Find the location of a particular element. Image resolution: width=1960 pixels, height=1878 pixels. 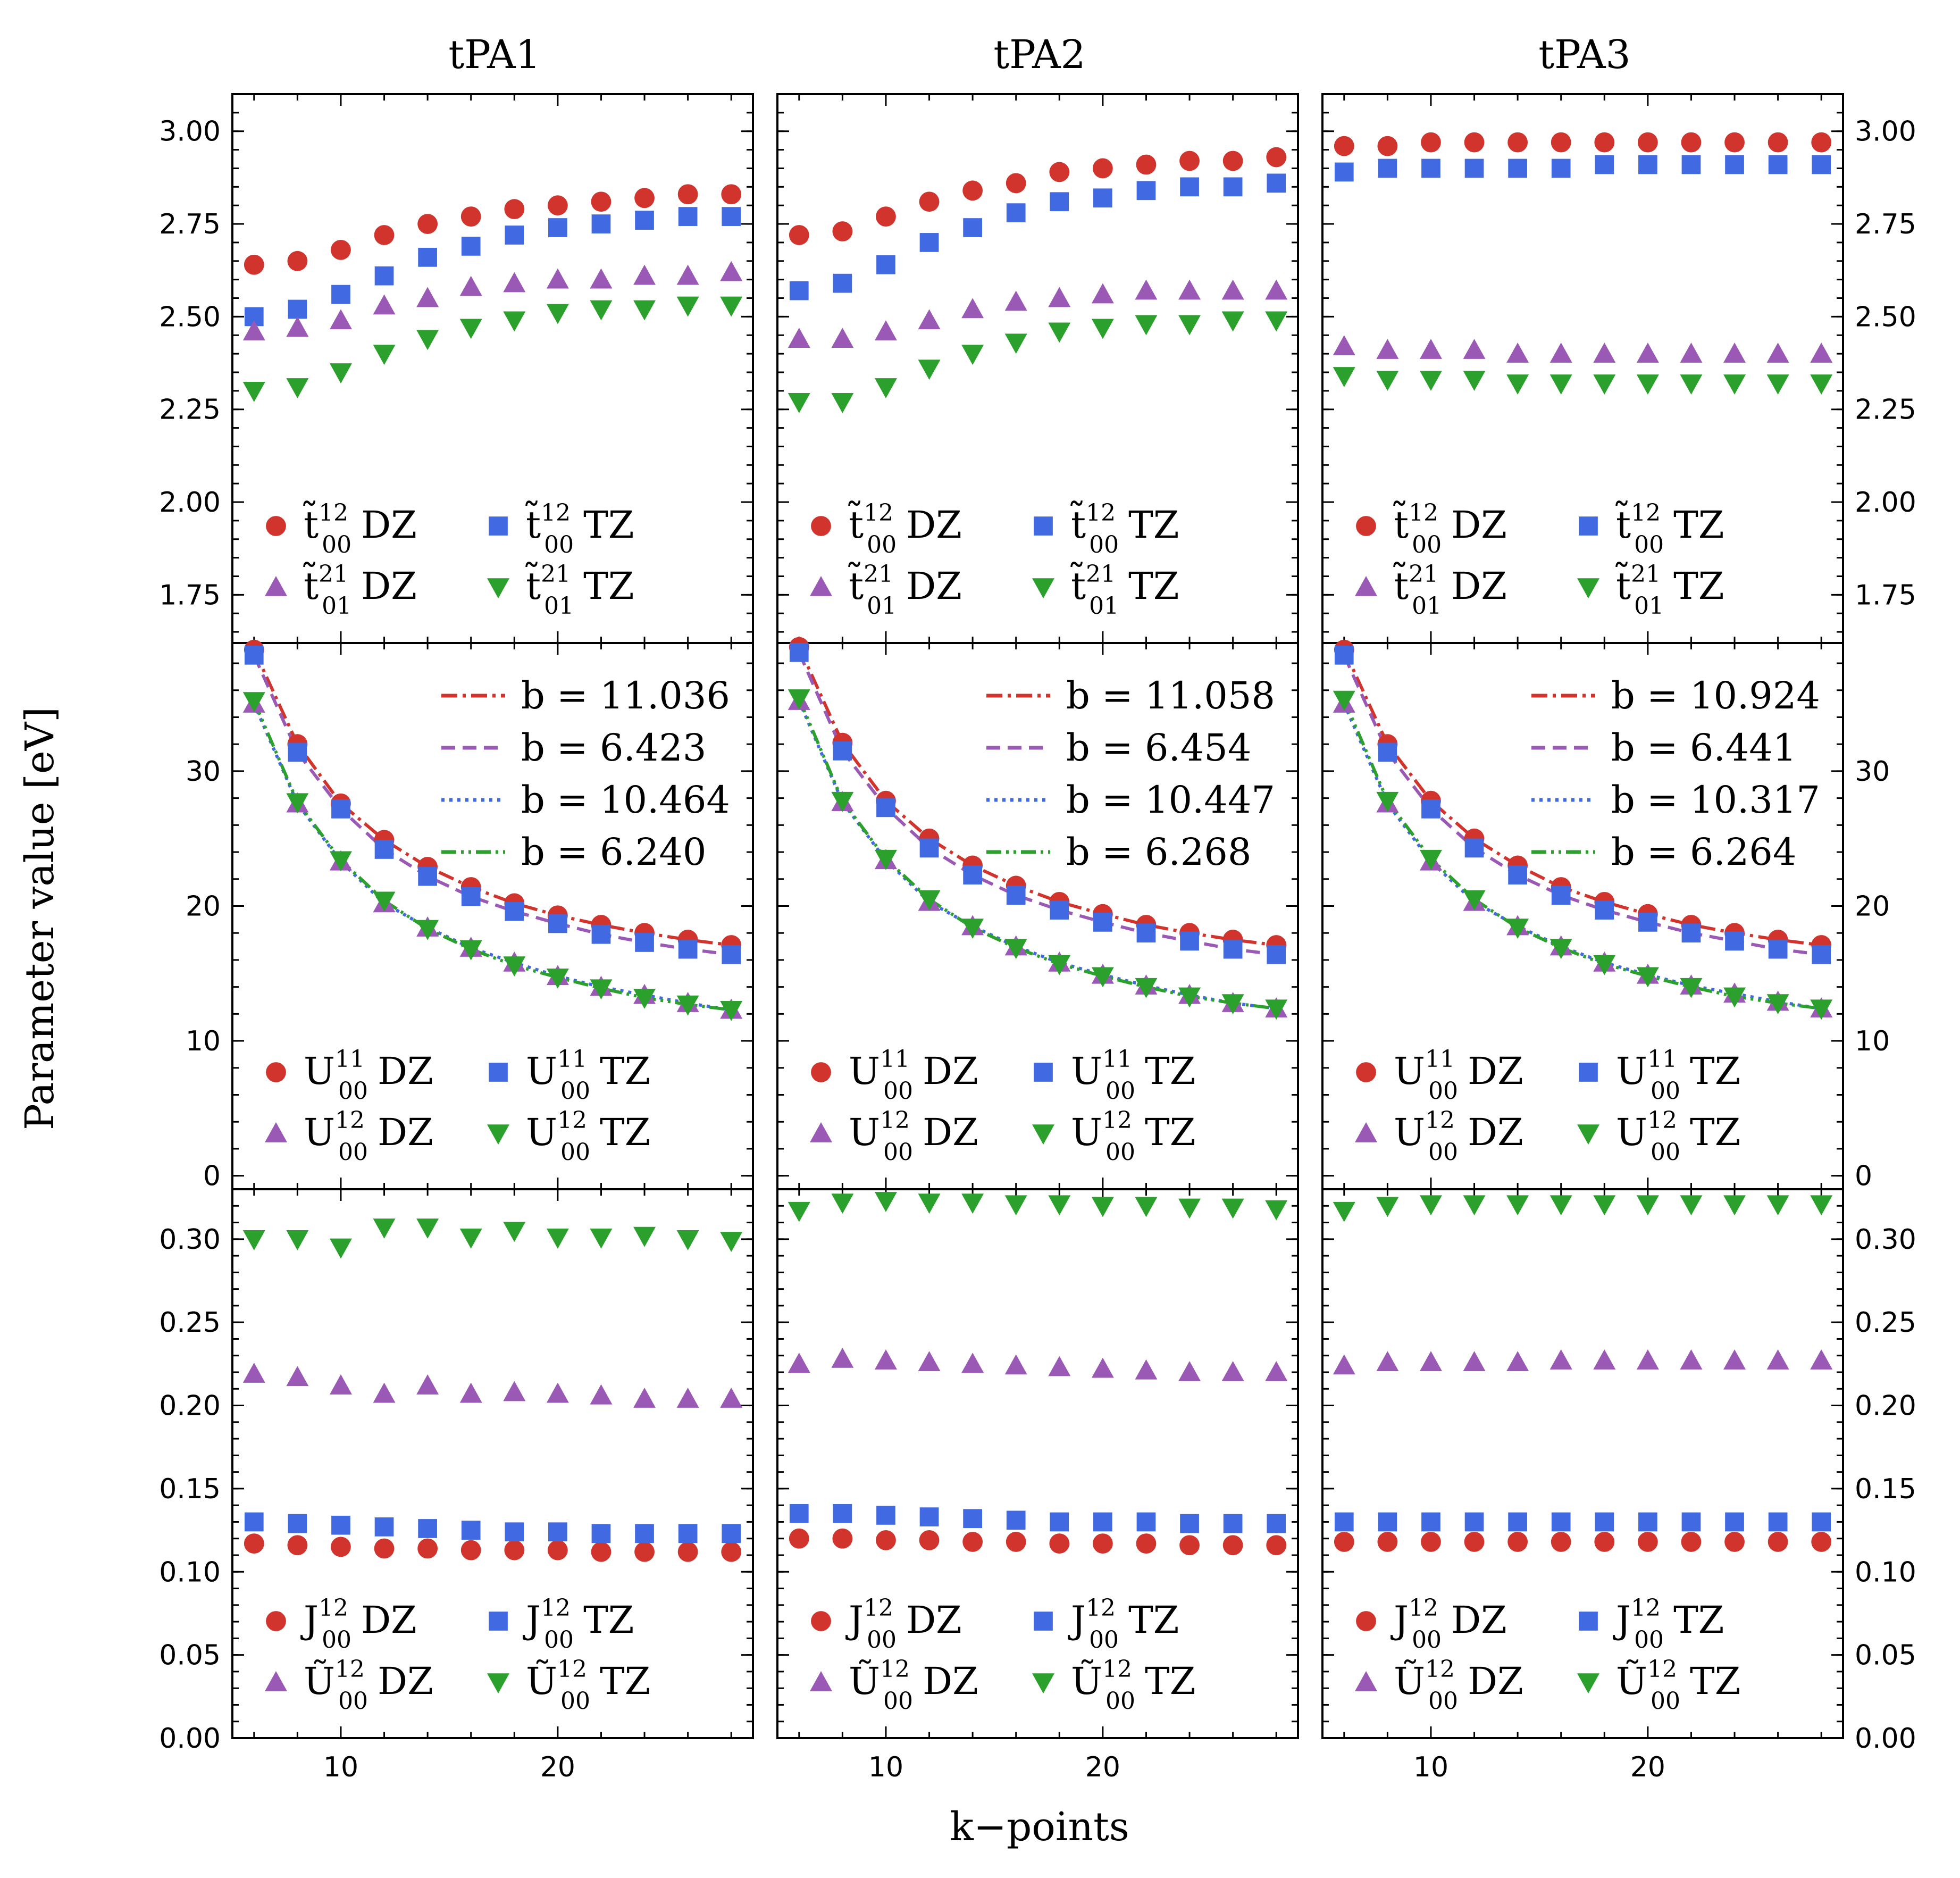

column-title-tpa2: tPA2 is located at coordinates (1039, 55).